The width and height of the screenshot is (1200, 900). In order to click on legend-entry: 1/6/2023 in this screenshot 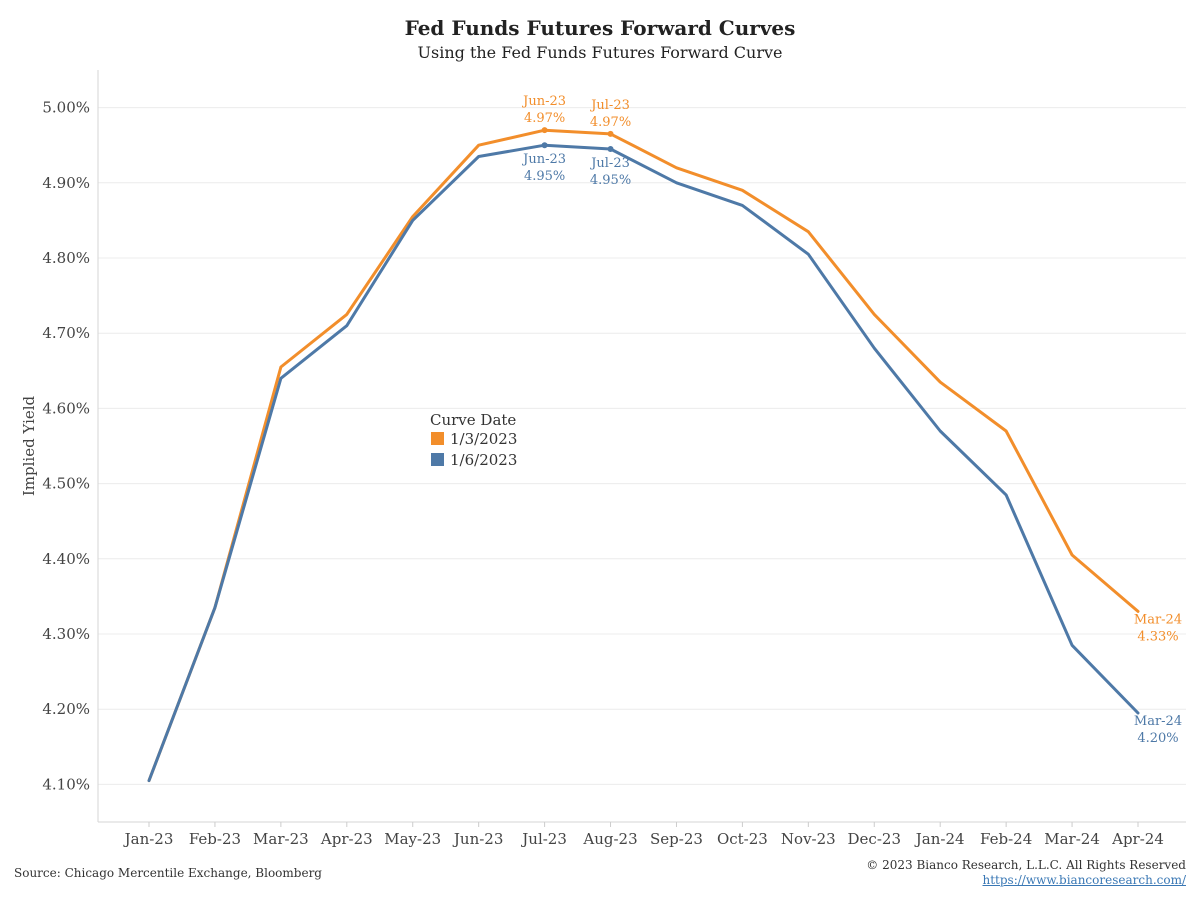, I will do `click(483, 460)`.